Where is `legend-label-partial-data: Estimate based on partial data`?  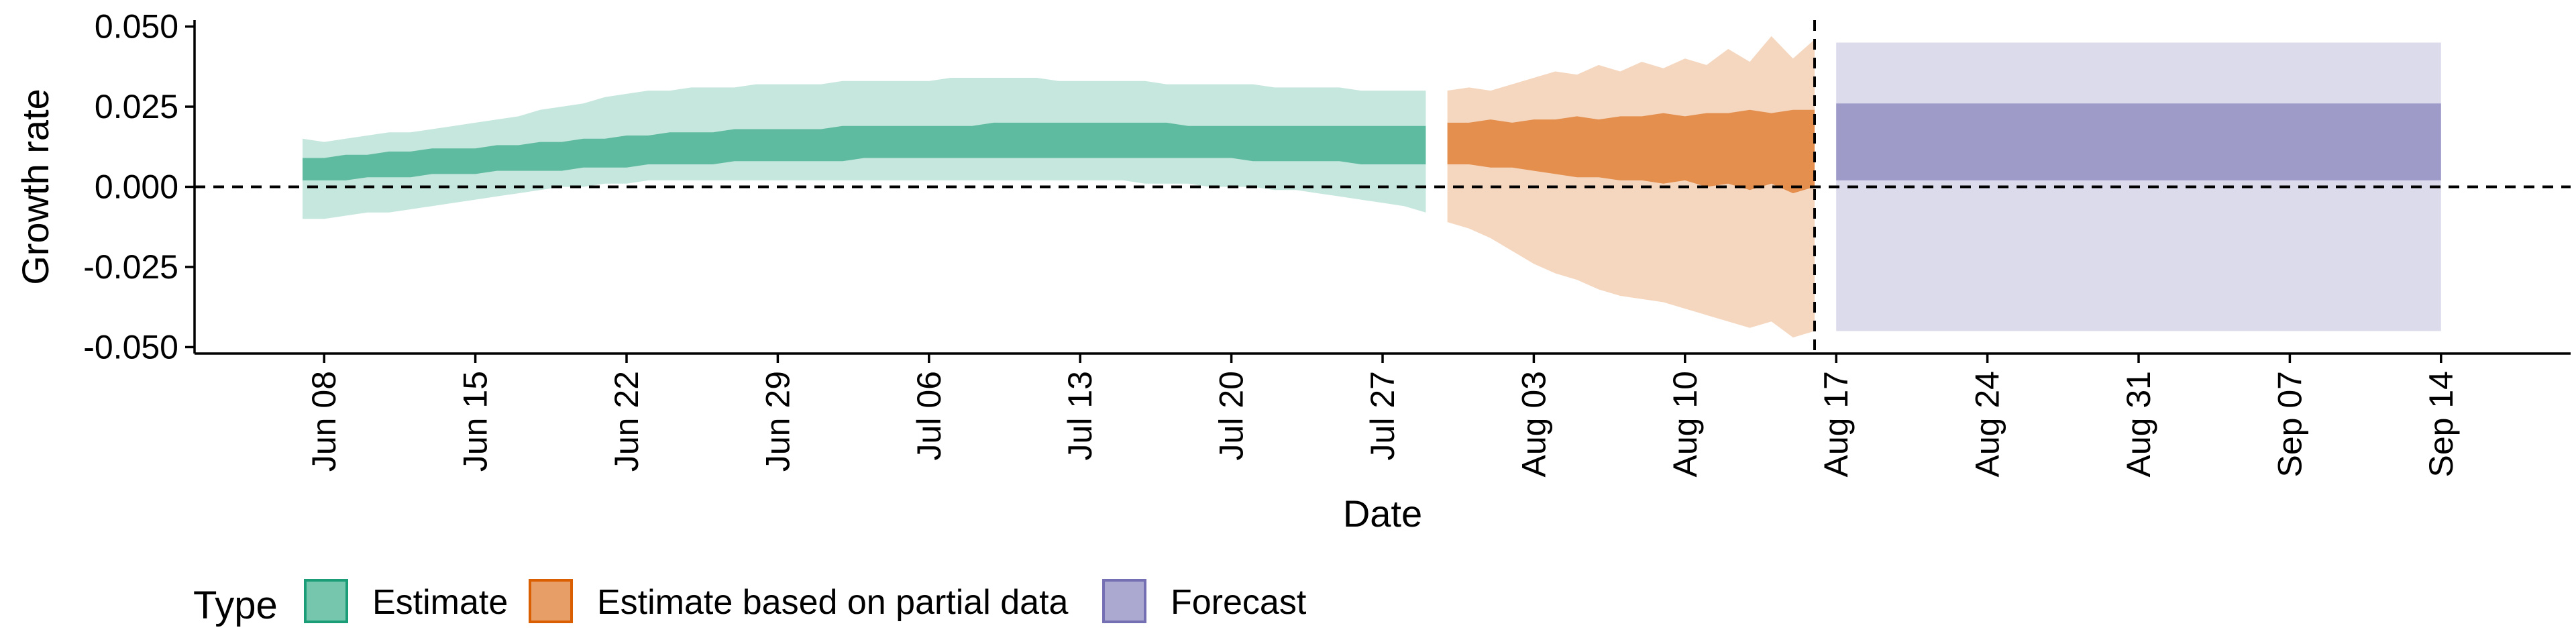 legend-label-partial-data: Estimate based on partial data is located at coordinates (833, 602).